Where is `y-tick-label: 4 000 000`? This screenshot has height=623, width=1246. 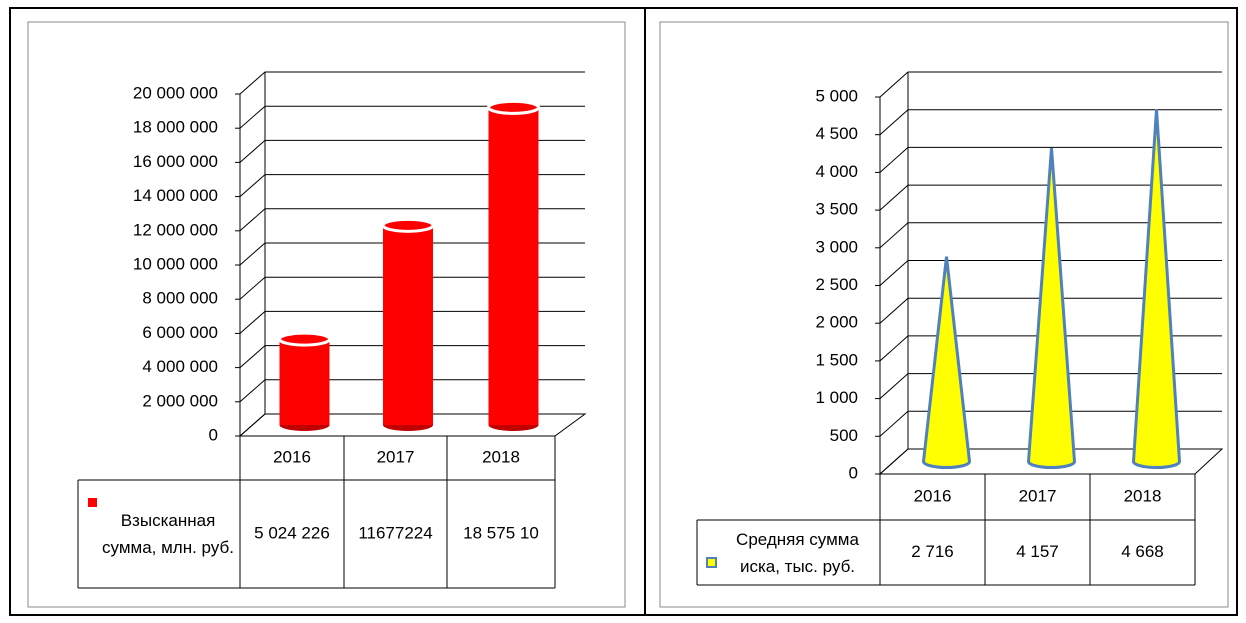 y-tick-label: 4 000 000 is located at coordinates (180, 366).